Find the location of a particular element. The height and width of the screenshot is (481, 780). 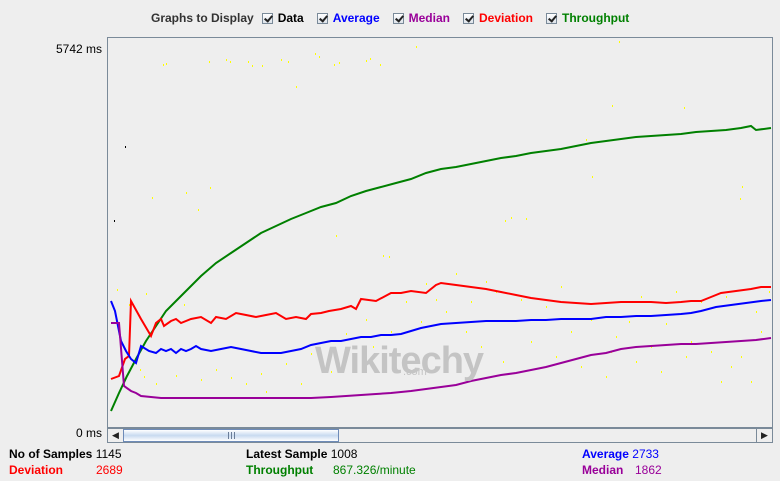

scroll-right-button: ▶ is located at coordinates (764, 435).